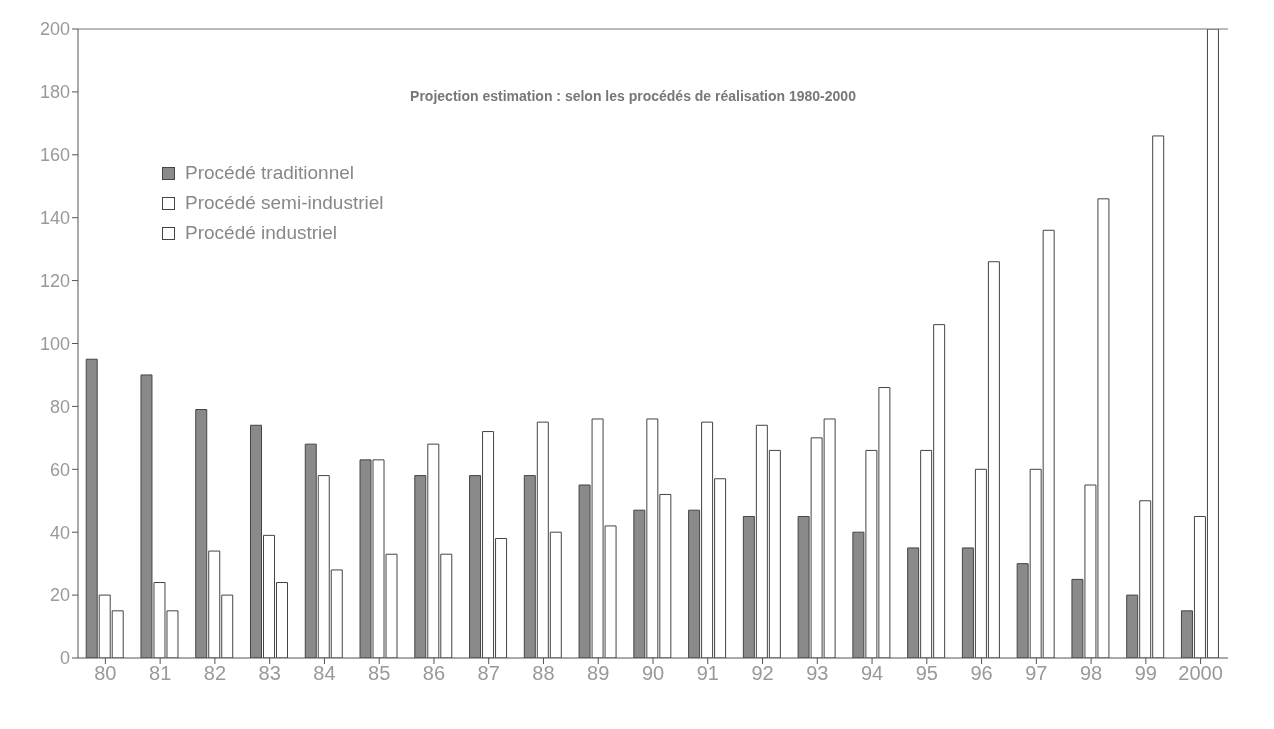 This screenshot has height=729, width=1274. What do you see at coordinates (105, 673) in the screenshot?
I see `x-tick-label: 80` at bounding box center [105, 673].